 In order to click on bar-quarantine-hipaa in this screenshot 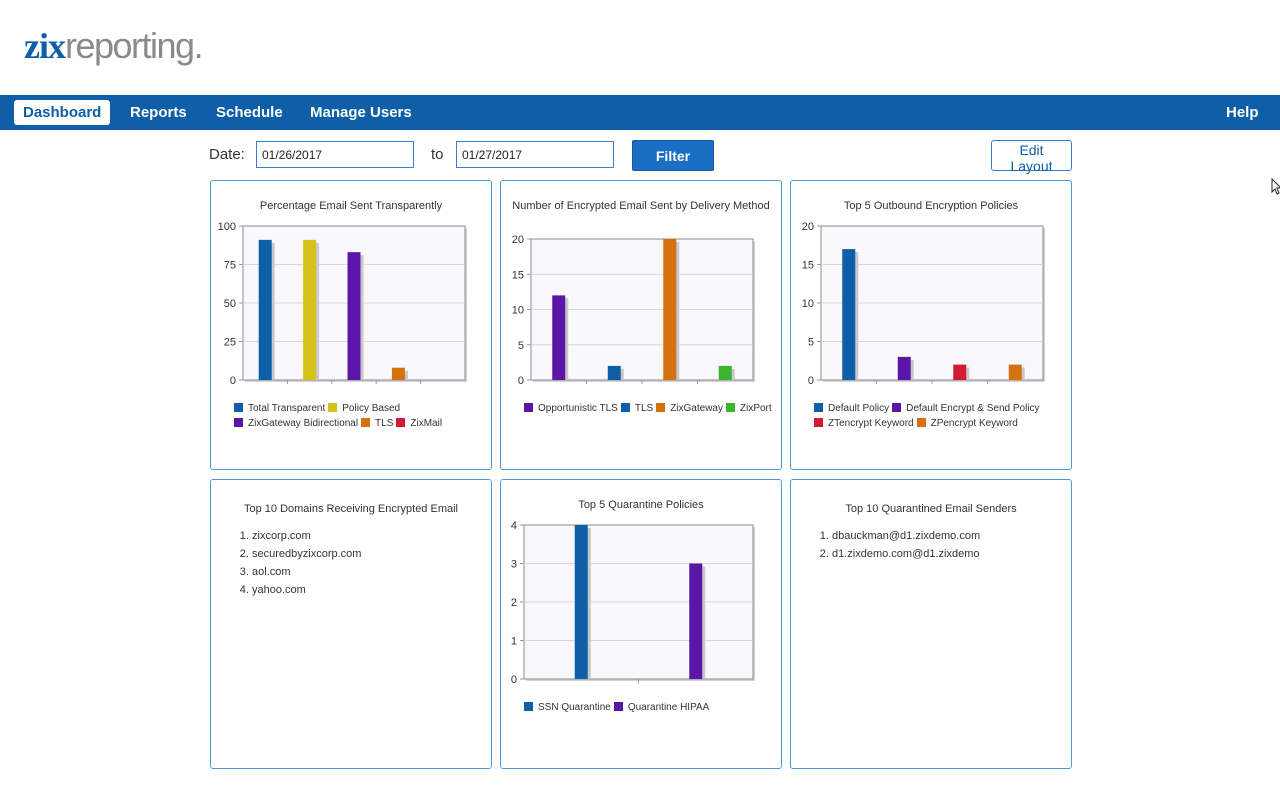, I will do `click(696, 621)`.